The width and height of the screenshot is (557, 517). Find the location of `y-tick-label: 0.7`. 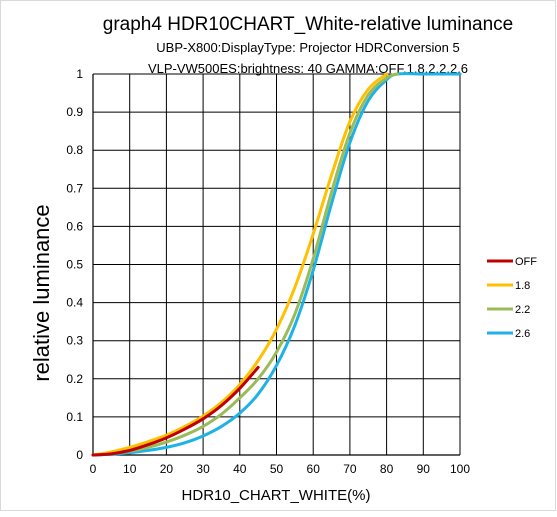

y-tick-label: 0.7 is located at coordinates (74, 188).